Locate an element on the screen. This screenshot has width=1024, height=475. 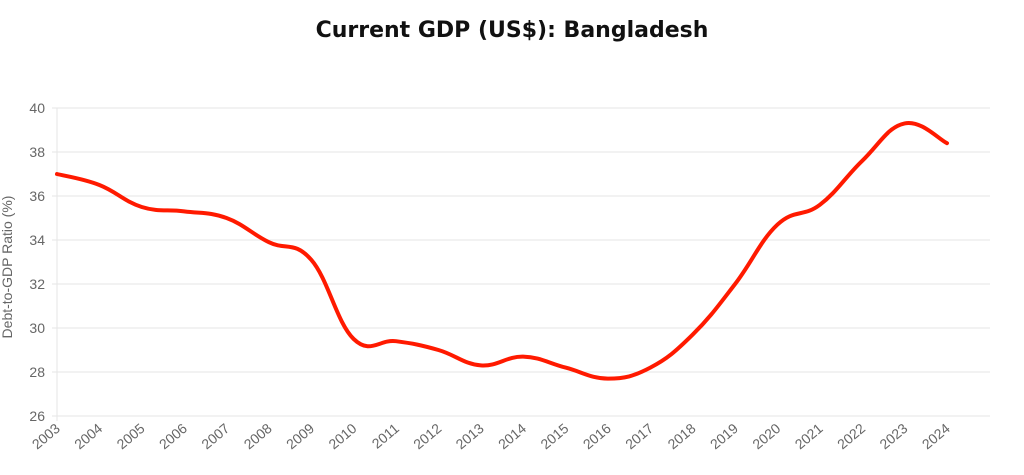
y-tick-label: 40 is located at coordinates (37, 108).